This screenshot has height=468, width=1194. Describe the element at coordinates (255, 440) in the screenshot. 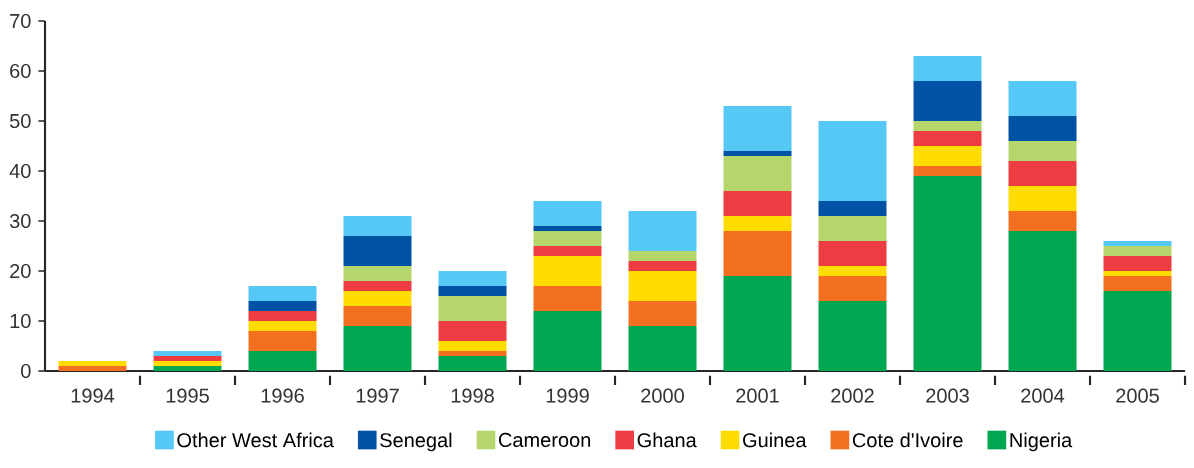

I see `legend-label: Other West Africa` at that location.